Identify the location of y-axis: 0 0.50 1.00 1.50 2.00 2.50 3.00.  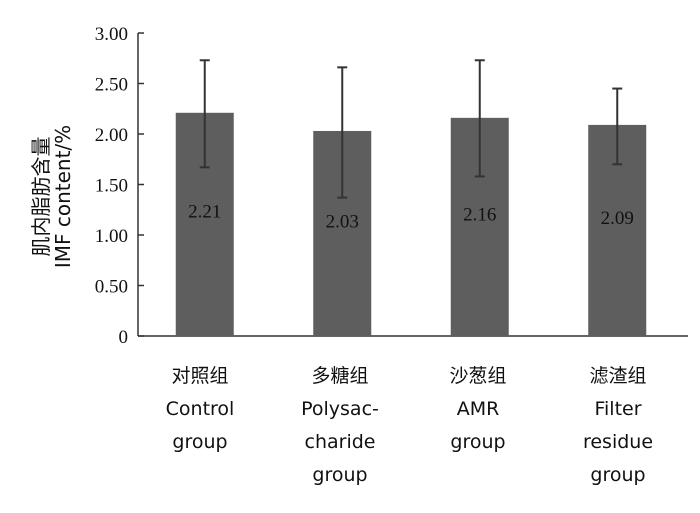
(119, 186).